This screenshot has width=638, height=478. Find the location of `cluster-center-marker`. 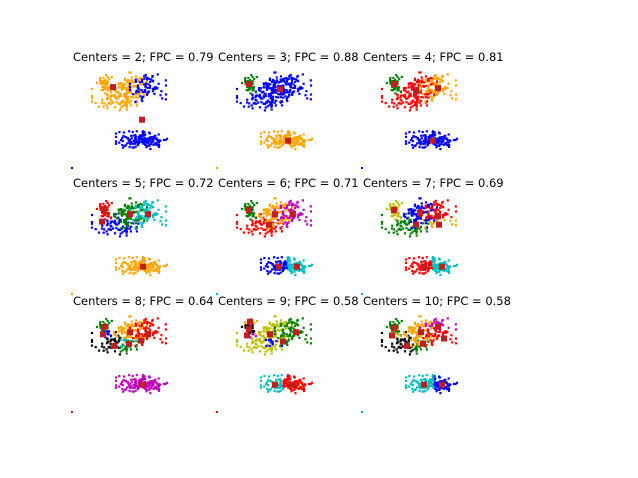

cluster-center-marker is located at coordinates (293, 384).